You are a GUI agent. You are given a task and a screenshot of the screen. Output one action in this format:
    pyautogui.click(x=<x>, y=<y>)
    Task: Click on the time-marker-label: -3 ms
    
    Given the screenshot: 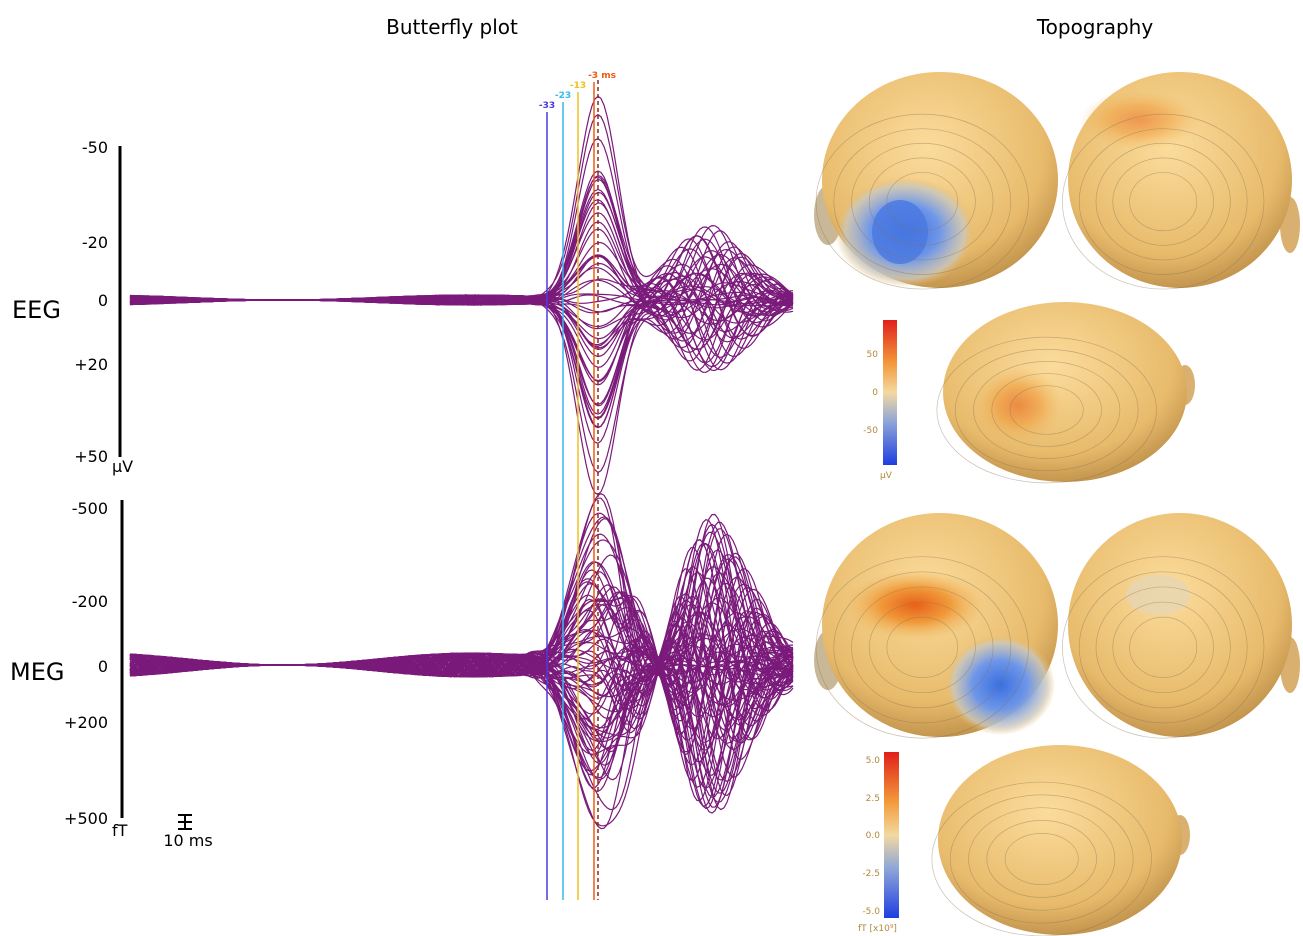 What is the action you would take?
    pyautogui.click(x=602, y=76)
    